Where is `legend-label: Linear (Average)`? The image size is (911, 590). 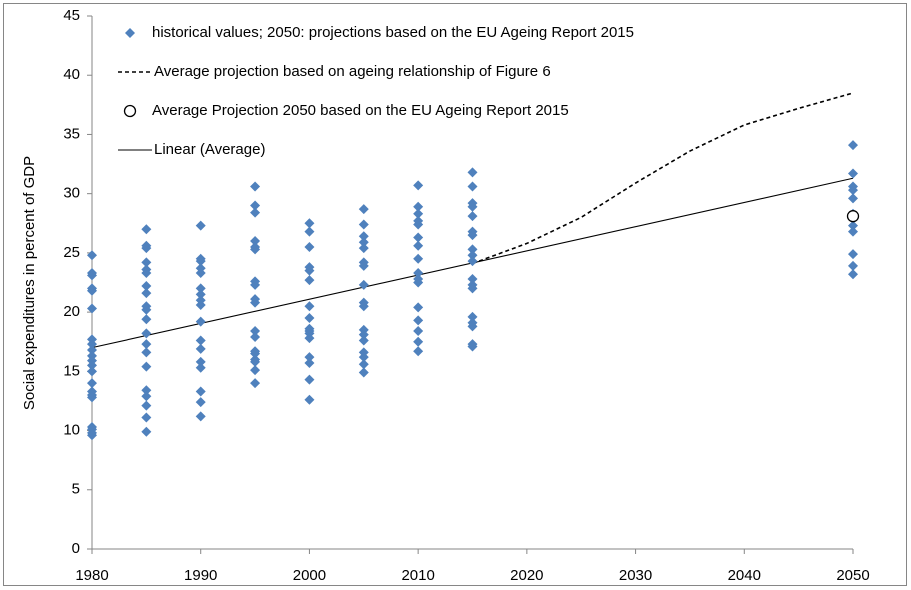 legend-label: Linear (Average) is located at coordinates (209, 149).